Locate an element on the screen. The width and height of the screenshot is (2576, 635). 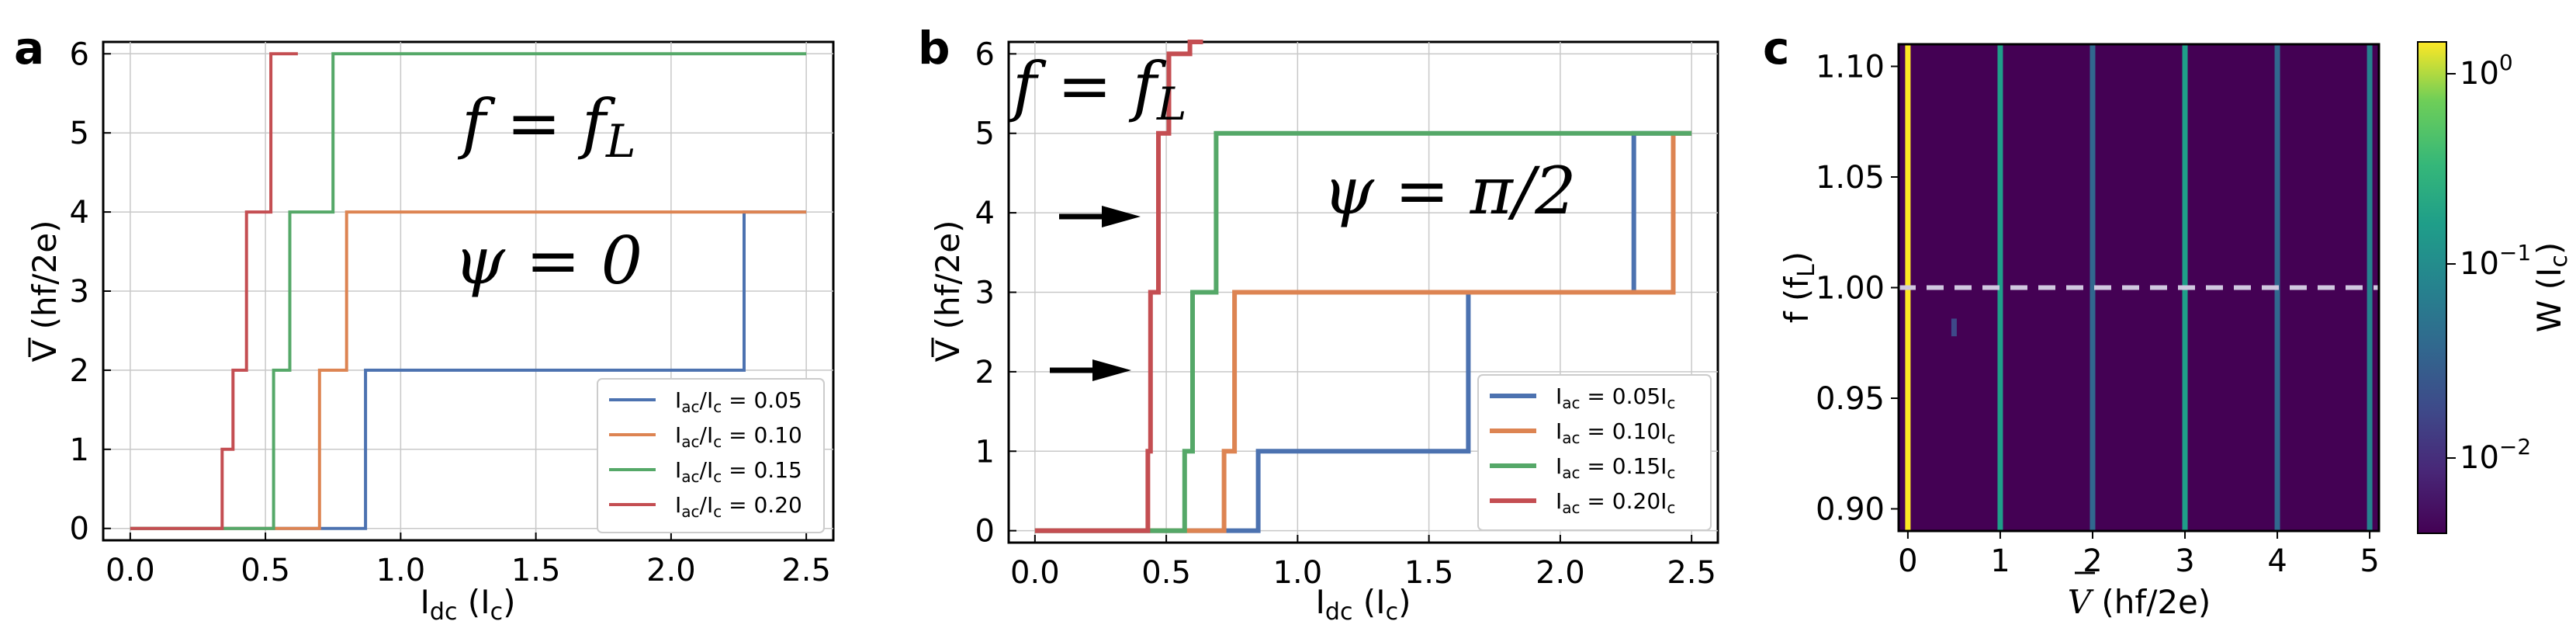
xlabel-c: V (hf/2e) is located at coordinates (2139, 602).